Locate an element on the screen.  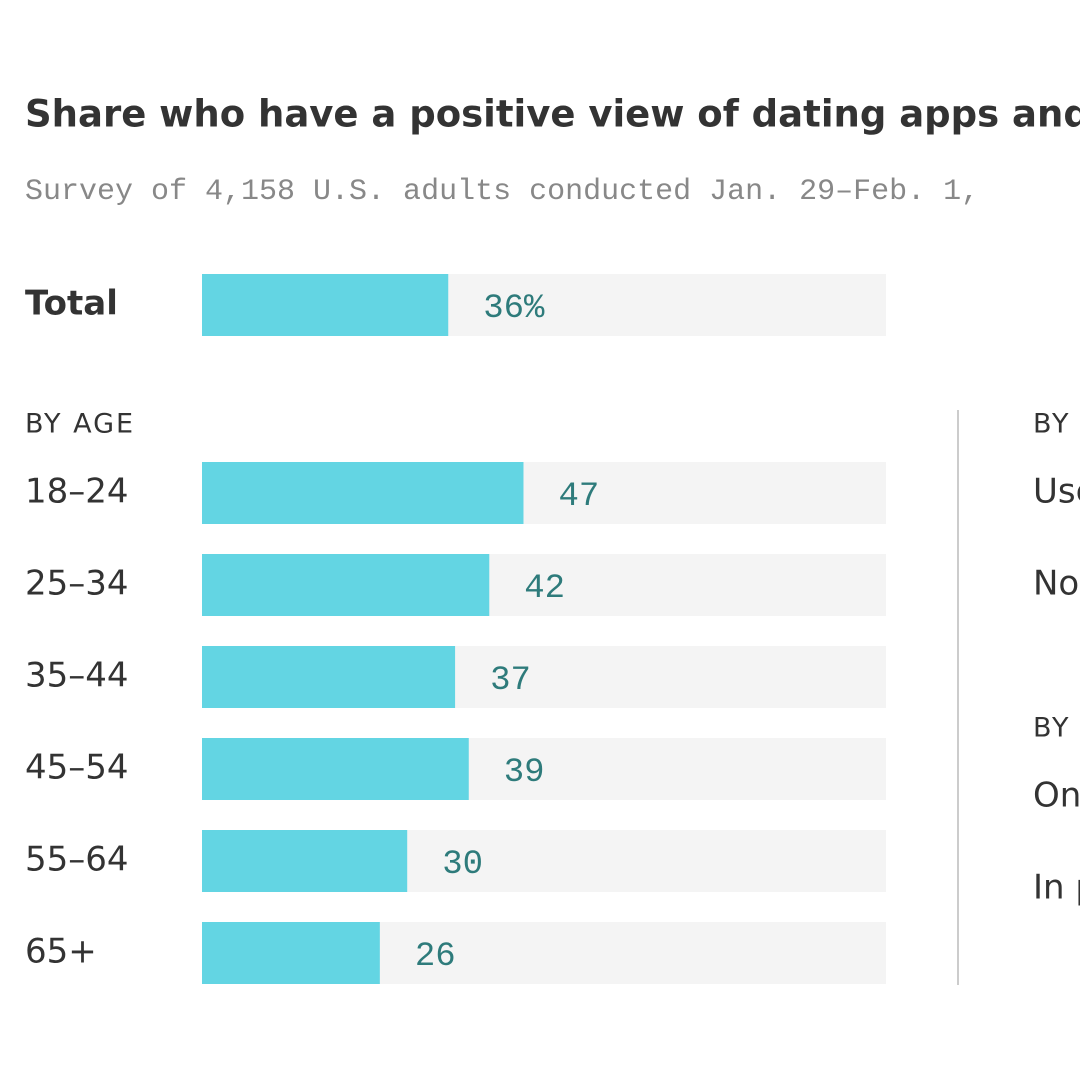
category-label: In p is located at coordinates (1056, 888).